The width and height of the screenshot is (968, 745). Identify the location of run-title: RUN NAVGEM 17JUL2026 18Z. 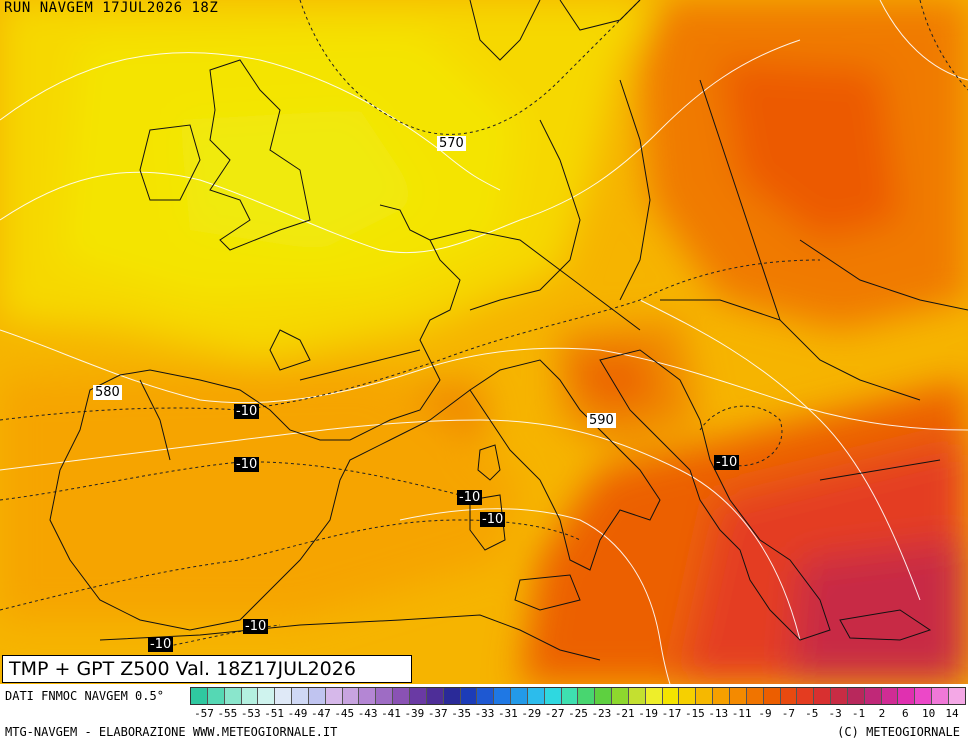
(111, 8).